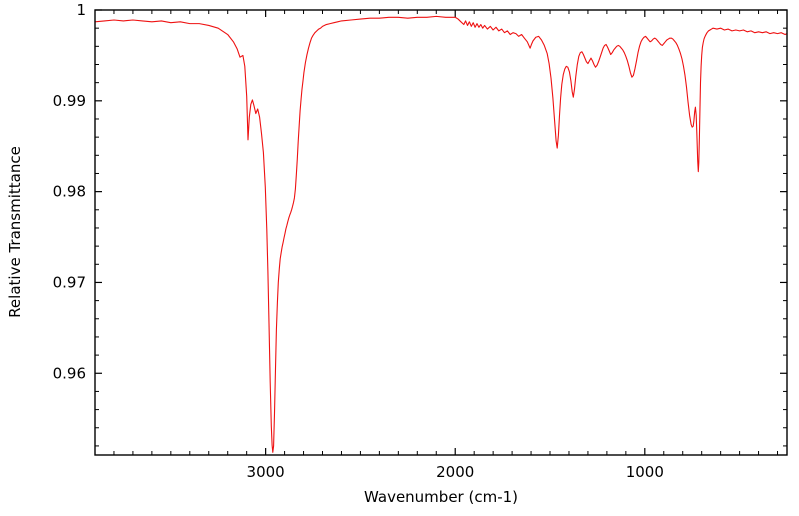 Image resolution: width=799 pixels, height=516 pixels. Describe the element at coordinates (69, 282) in the screenshot. I see `y-tick-label: 0.97` at that location.